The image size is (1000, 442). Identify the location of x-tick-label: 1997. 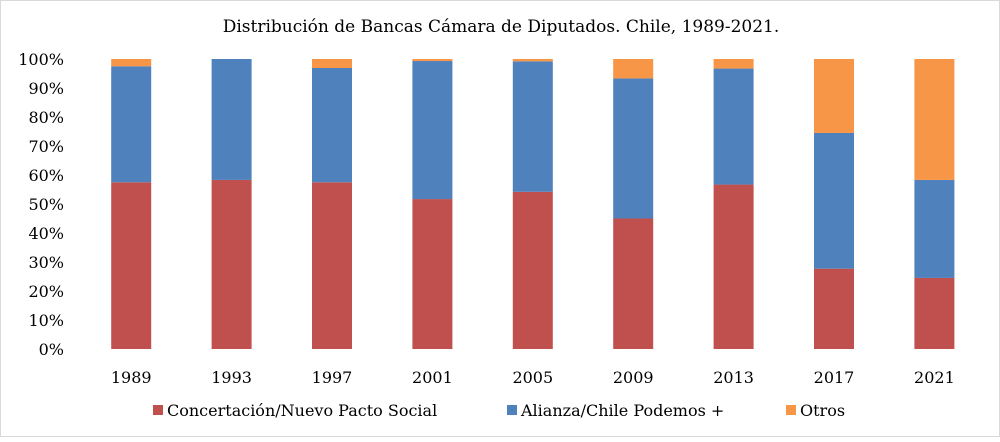
(332, 377).